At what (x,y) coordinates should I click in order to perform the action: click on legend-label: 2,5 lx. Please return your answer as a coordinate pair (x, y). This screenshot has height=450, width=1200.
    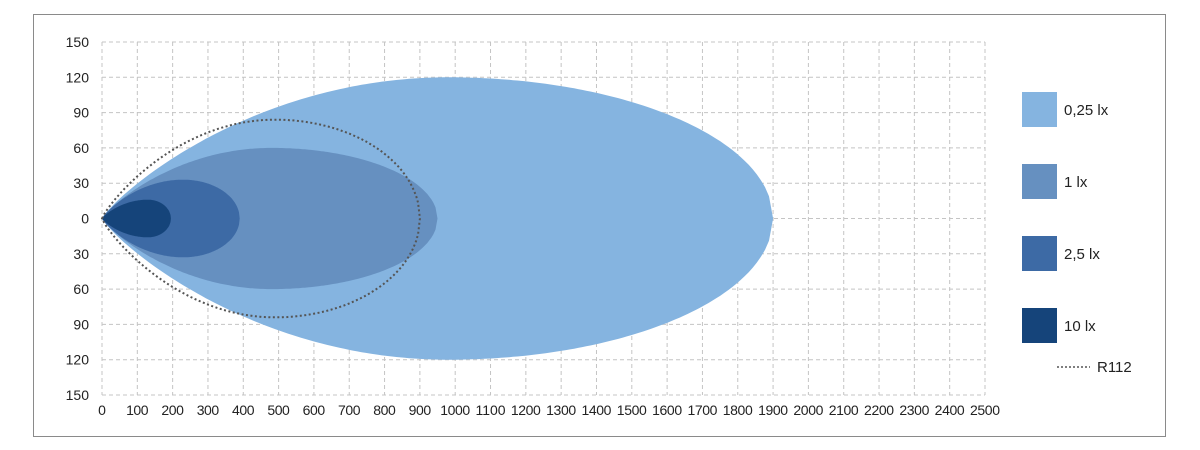
    Looking at the image, I should click on (1082, 254).